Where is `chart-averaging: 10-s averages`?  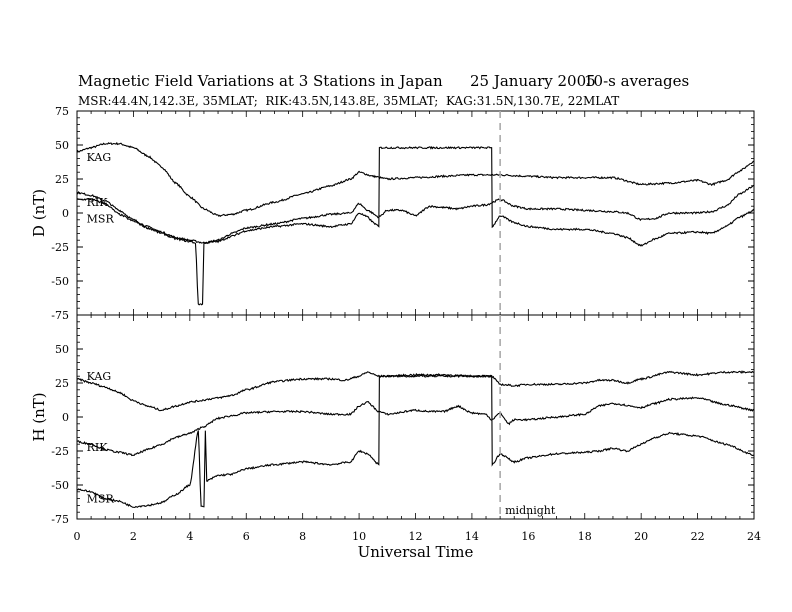 chart-averaging: 10-s averages is located at coordinates (637, 81).